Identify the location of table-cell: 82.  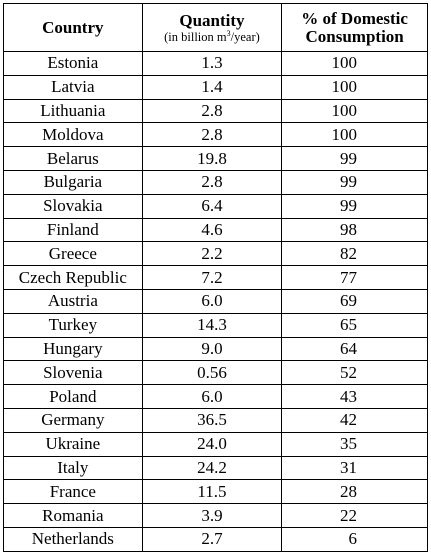
(354, 254).